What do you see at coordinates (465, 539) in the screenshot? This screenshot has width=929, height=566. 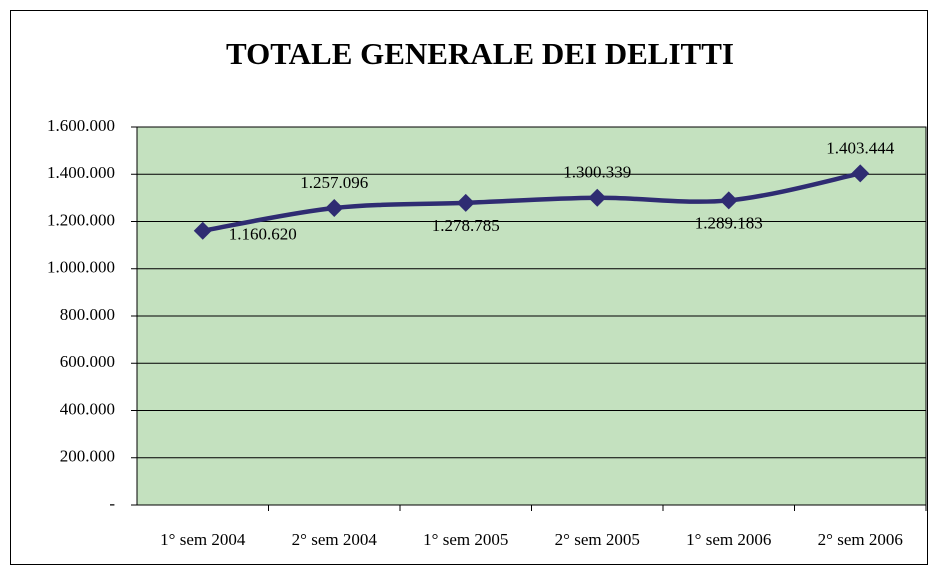 I see `x-tick-label: 1° sem 2005` at bounding box center [465, 539].